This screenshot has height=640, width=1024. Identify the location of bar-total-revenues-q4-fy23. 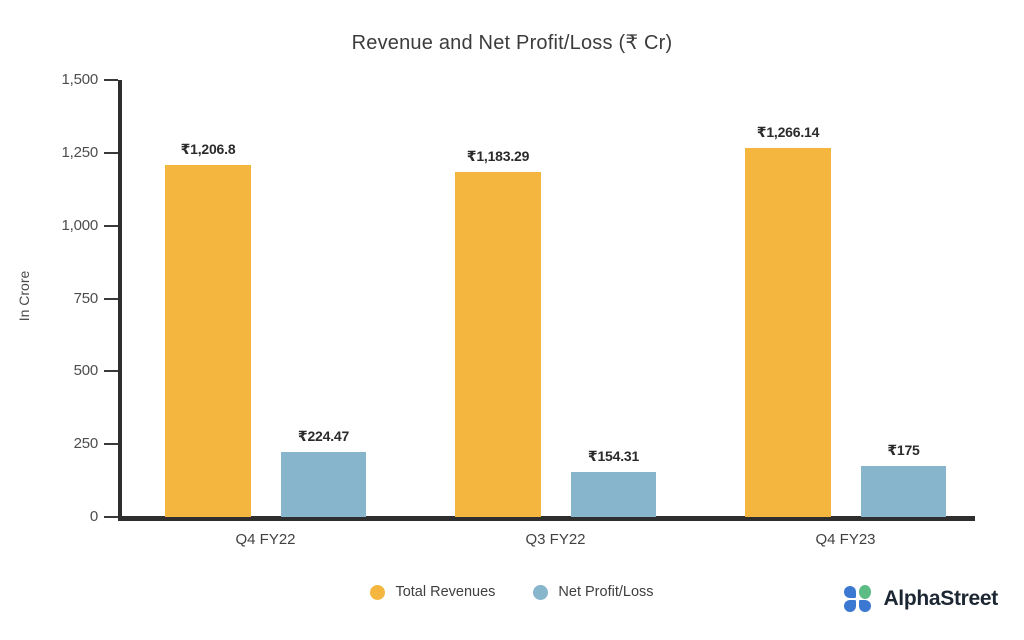
(788, 332).